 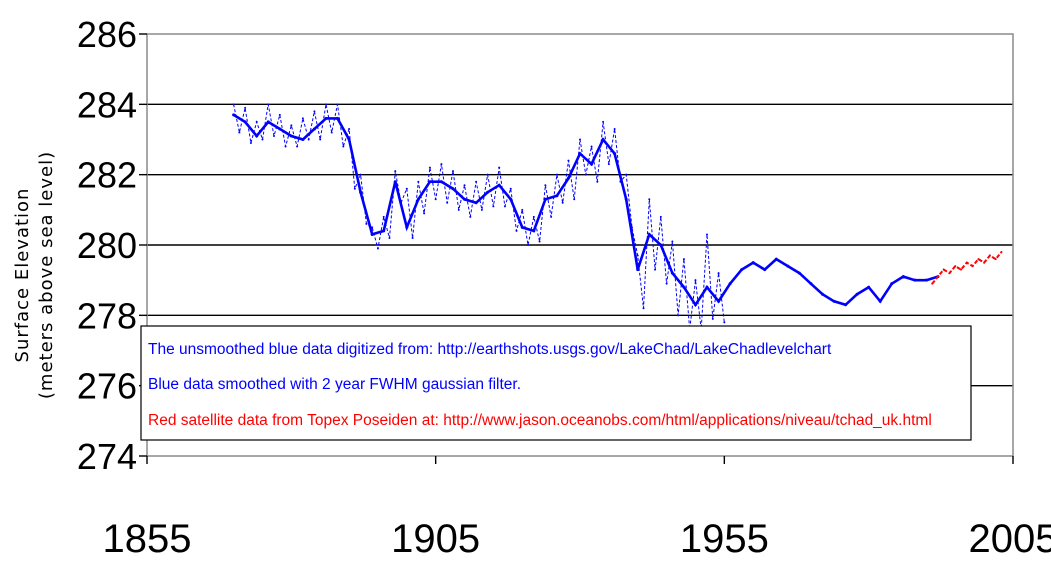 What do you see at coordinates (967, 268) in the screenshot?
I see `series-line-satellite` at bounding box center [967, 268].